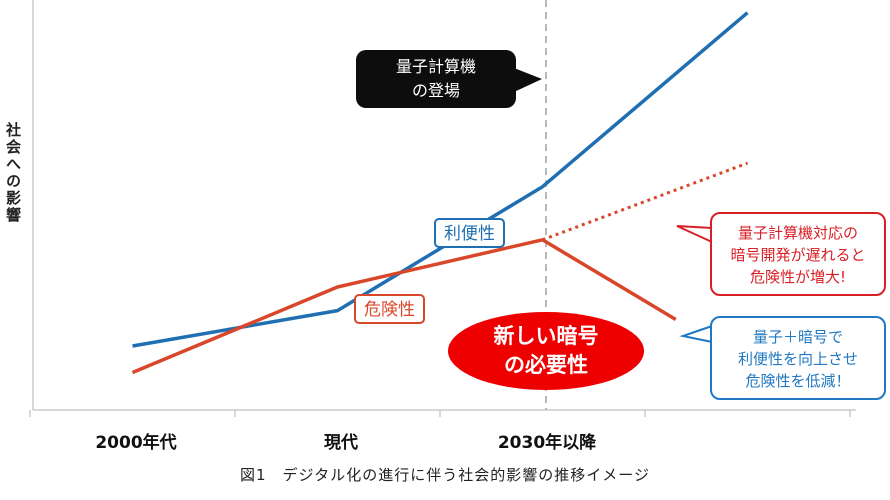  What do you see at coordinates (547, 443) in the screenshot?
I see `x-tick-label-2030: 2030年以降` at bounding box center [547, 443].